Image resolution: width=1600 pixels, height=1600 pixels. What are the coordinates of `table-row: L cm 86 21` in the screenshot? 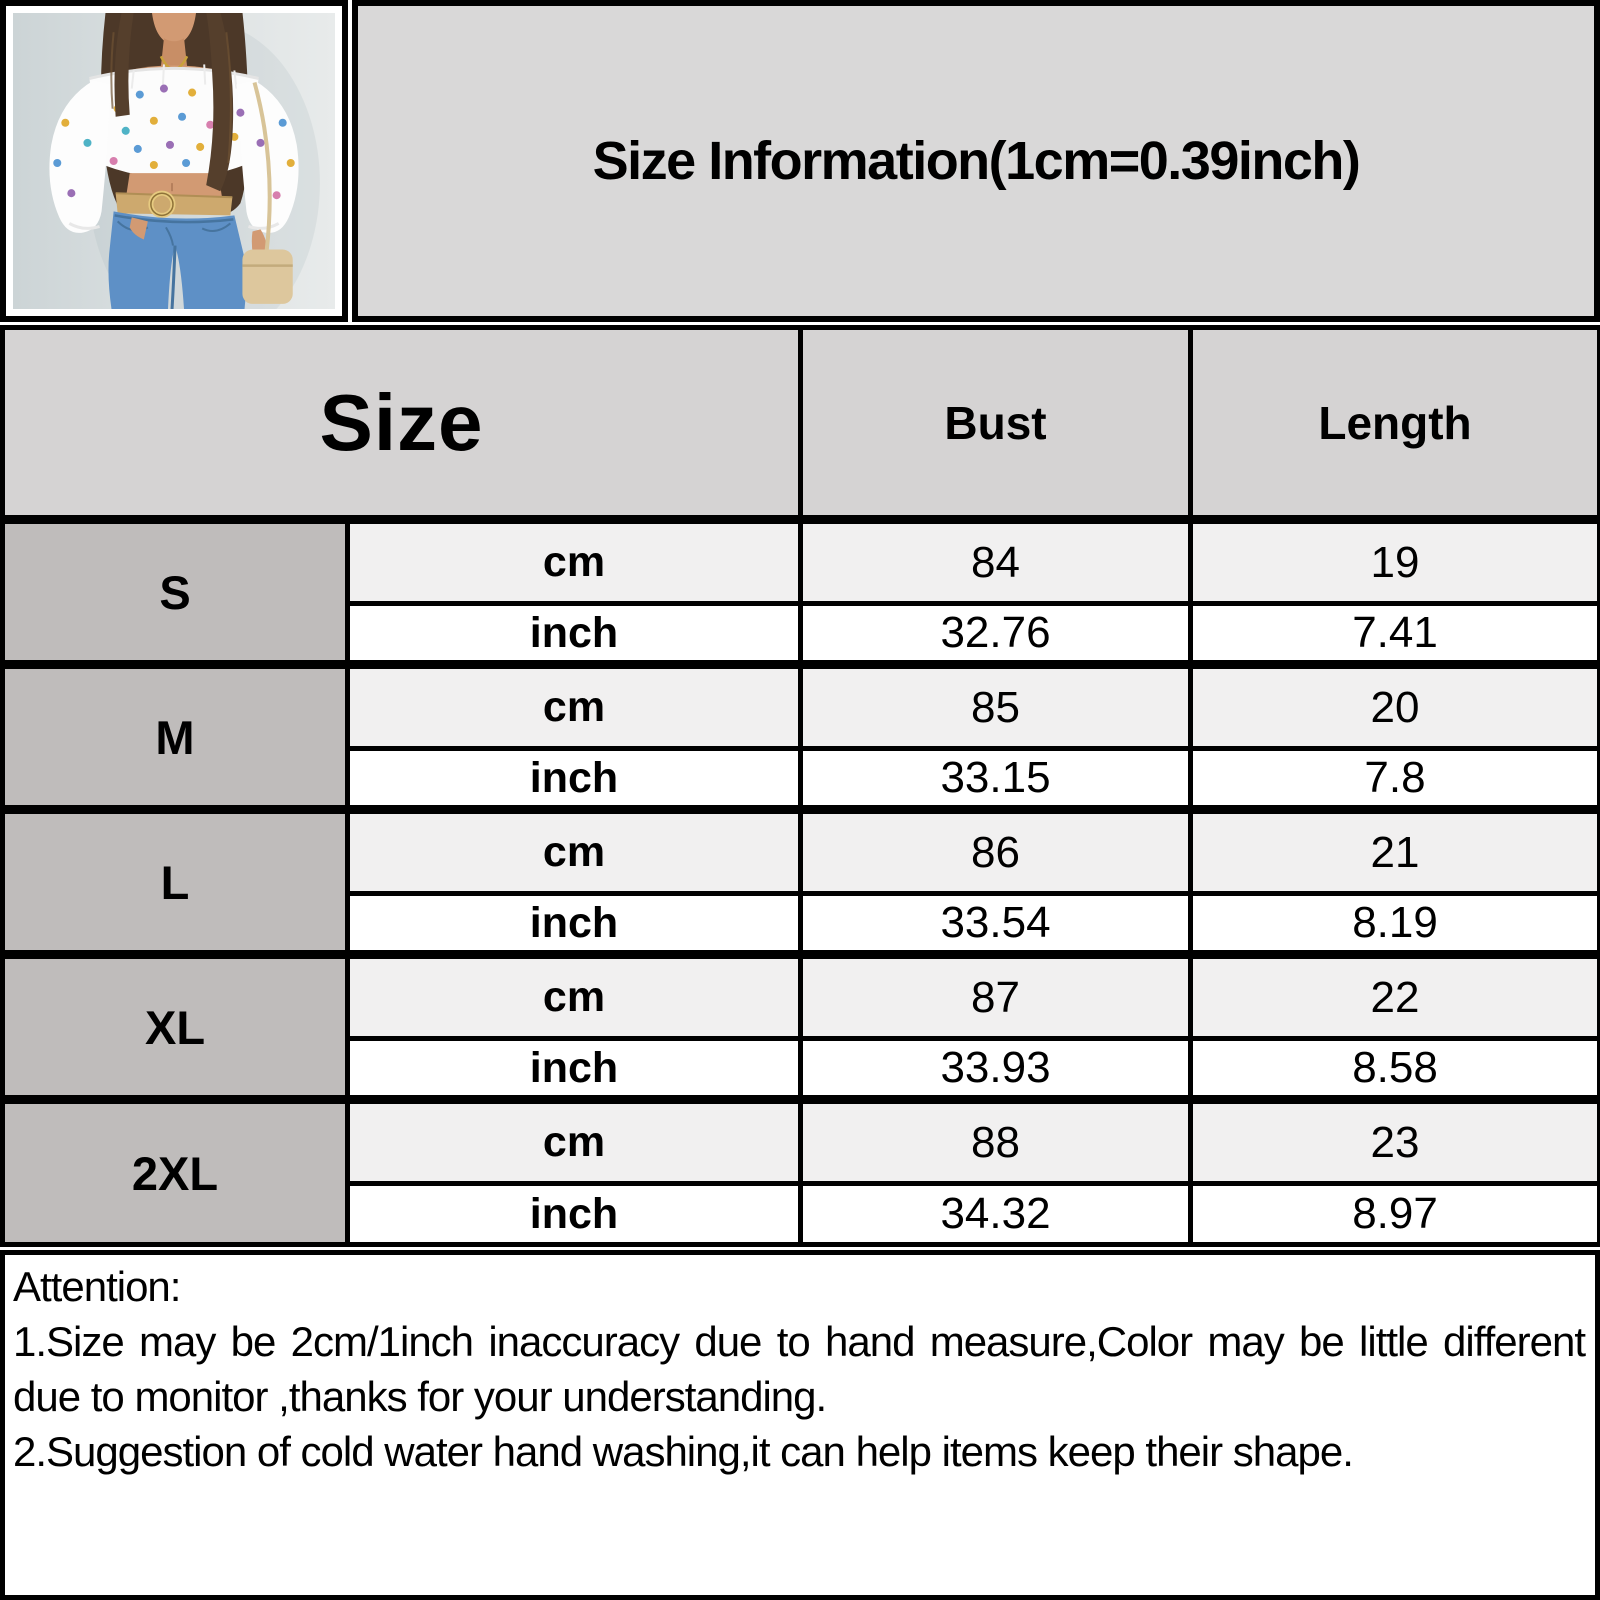 It's located at (800, 881).